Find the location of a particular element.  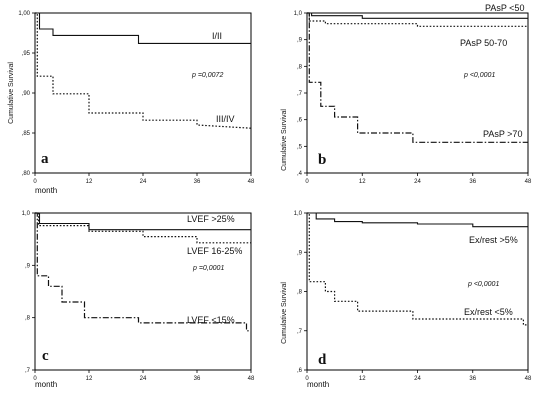

panel-letter: d is located at coordinates (322, 360).